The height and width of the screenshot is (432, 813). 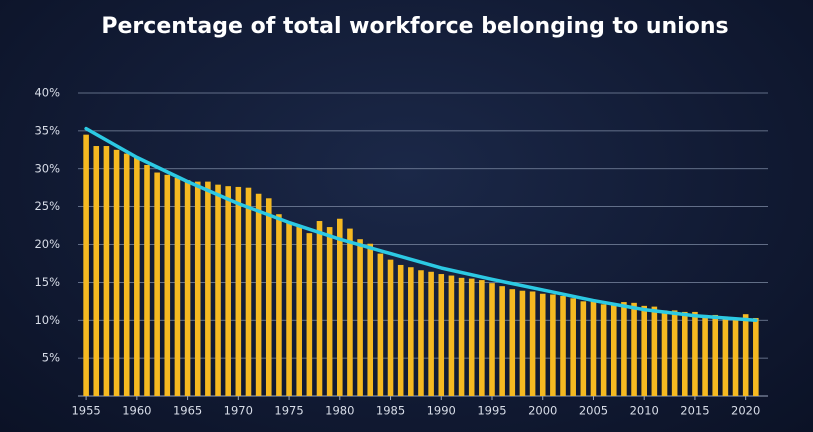 What do you see at coordinates (85, 411) in the screenshot?
I see `x-tick-label: 1955` at bounding box center [85, 411].